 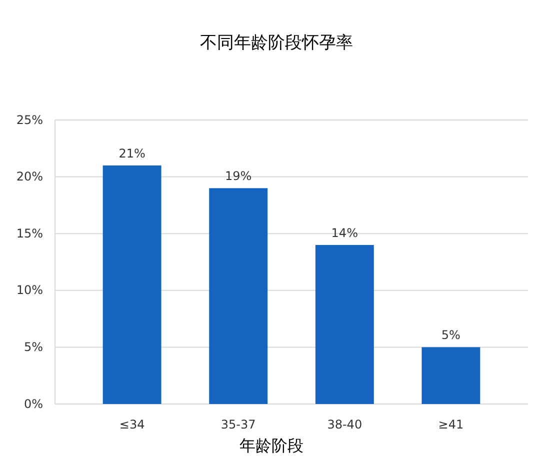 What do you see at coordinates (132, 425) in the screenshot?
I see `x-tick-label: ≤34` at bounding box center [132, 425].